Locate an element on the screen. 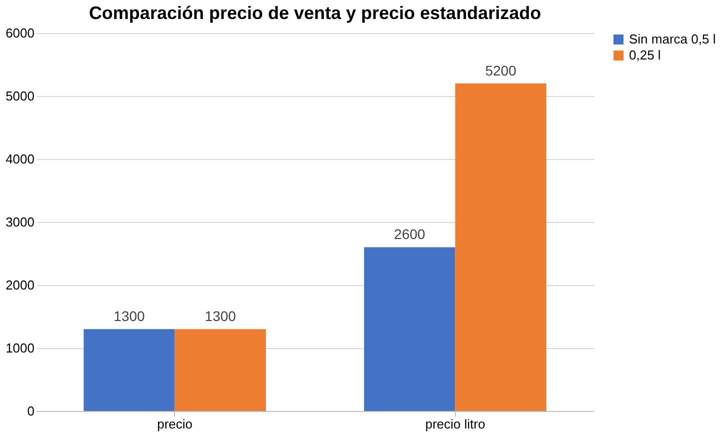  x-tick-label: precio is located at coordinates (175, 424).